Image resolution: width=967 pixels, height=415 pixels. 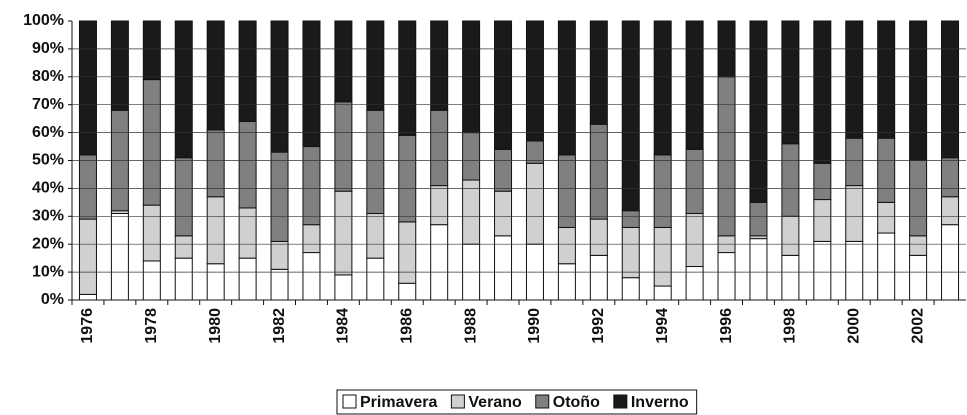 What do you see at coordinates (726, 326) in the screenshot?
I see `x-tick-label: 1996` at bounding box center [726, 326].